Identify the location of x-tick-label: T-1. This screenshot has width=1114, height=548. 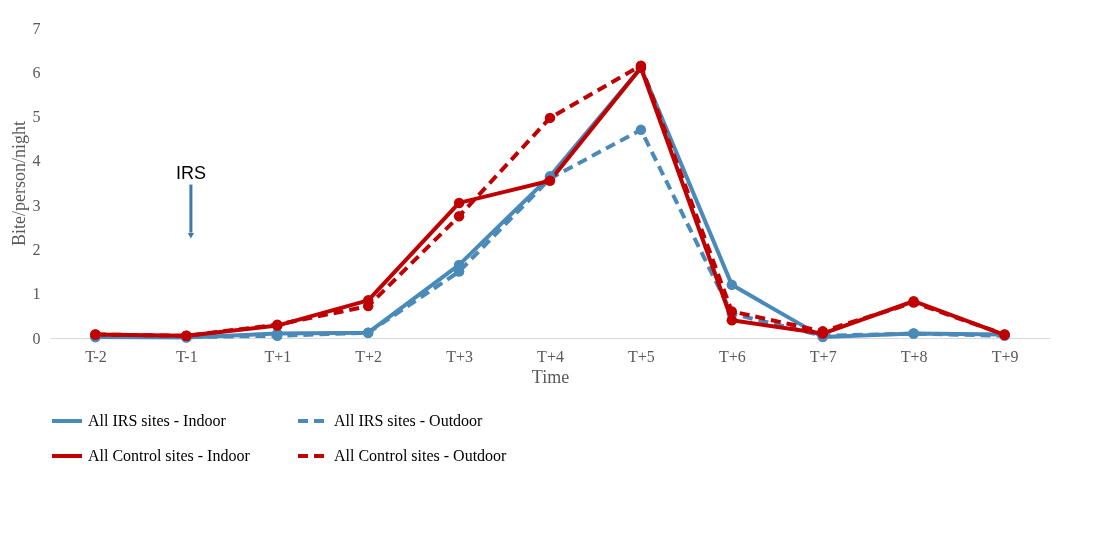
(187, 356).